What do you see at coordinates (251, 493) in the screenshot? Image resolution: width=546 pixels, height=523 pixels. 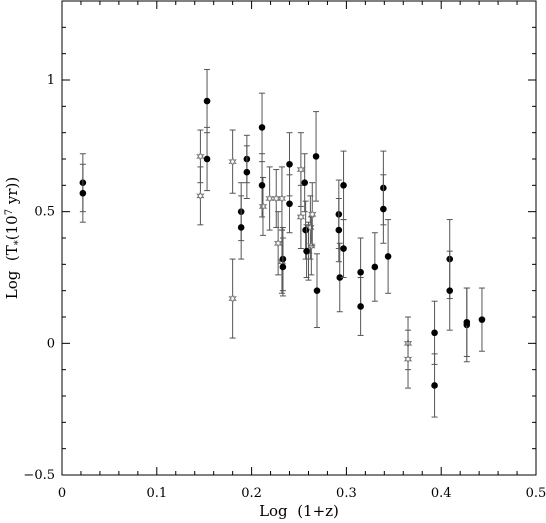 I see `x-tick-label: 0.2` at bounding box center [251, 493].